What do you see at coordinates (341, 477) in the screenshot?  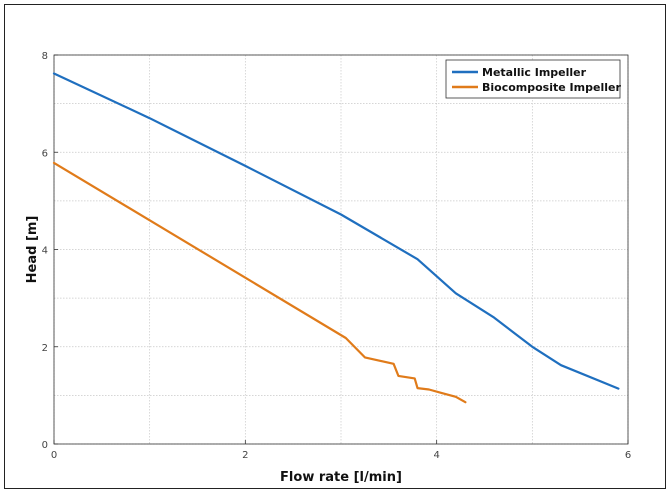 I see `x-axis-label: Flow rate [l/min]` at bounding box center [341, 477].